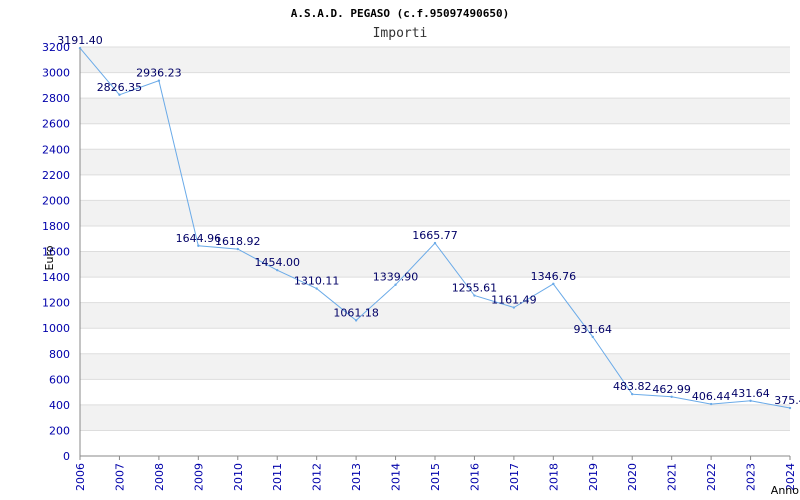 The height and width of the screenshot is (500, 800). Describe the element at coordinates (80, 40) in the screenshot. I see `data-label: 3191.40` at that location.